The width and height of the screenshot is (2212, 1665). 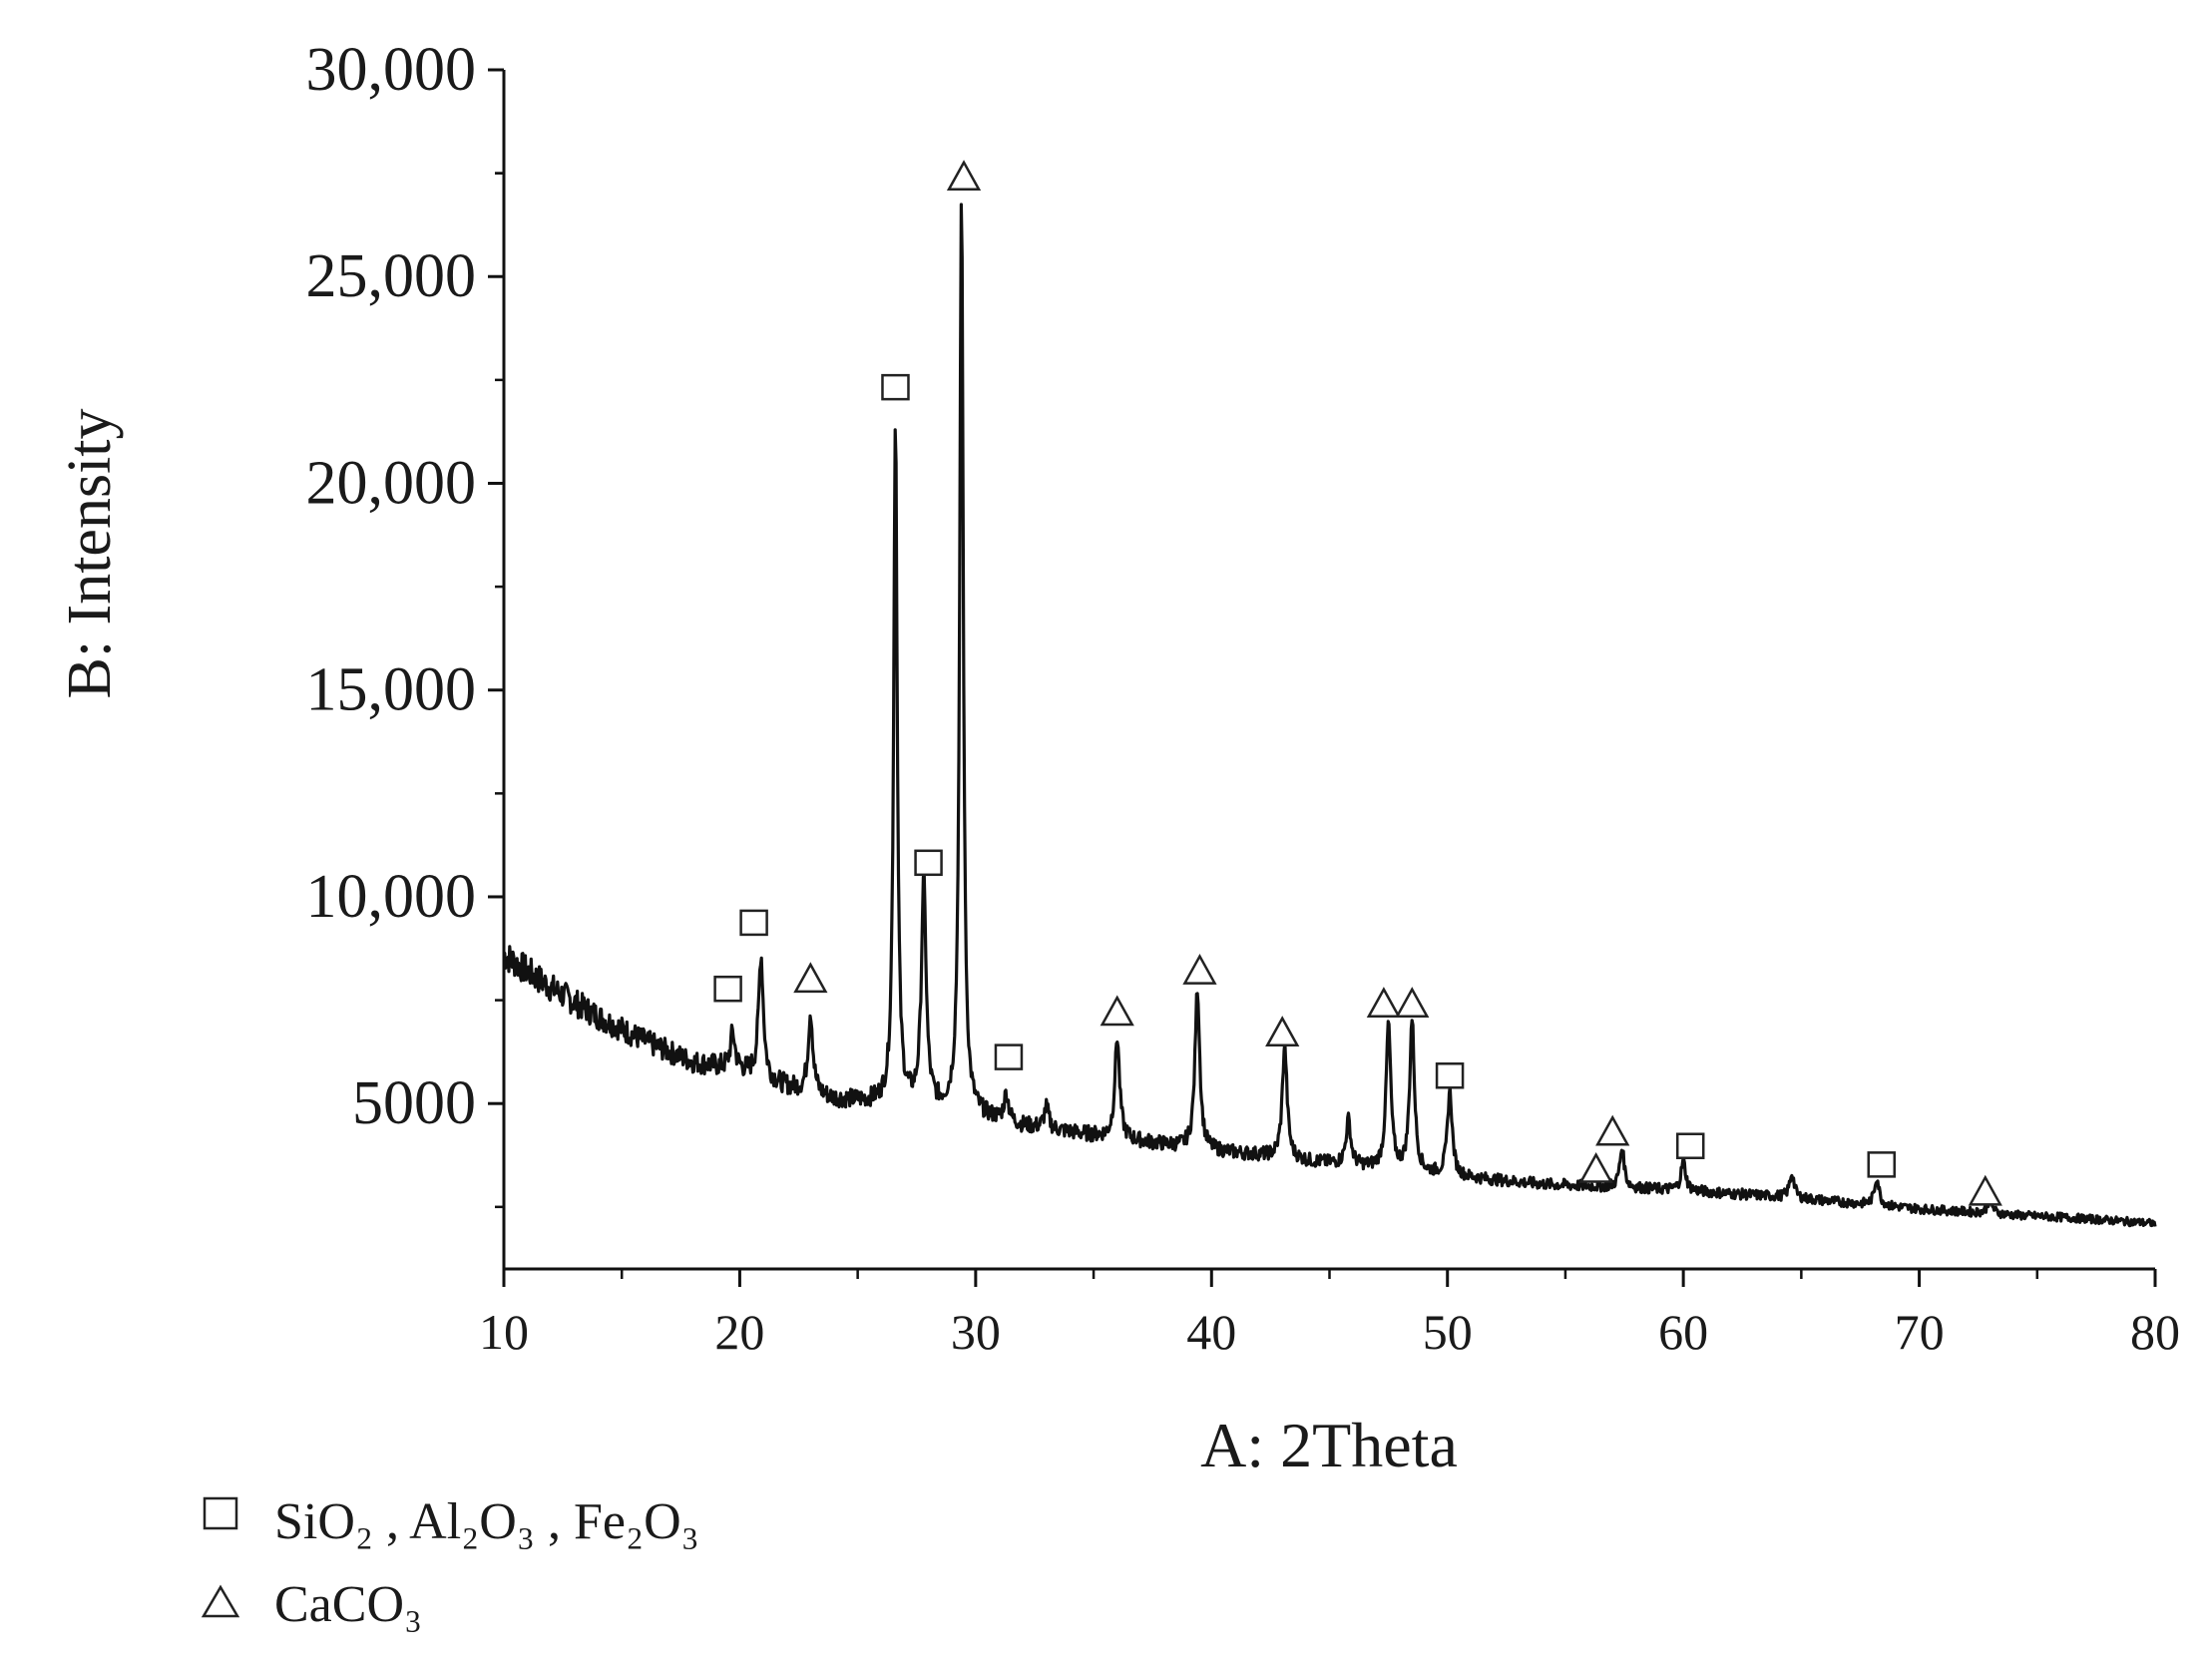 I want to click on y-tick-label: 15,000, so click(x=391, y=690).